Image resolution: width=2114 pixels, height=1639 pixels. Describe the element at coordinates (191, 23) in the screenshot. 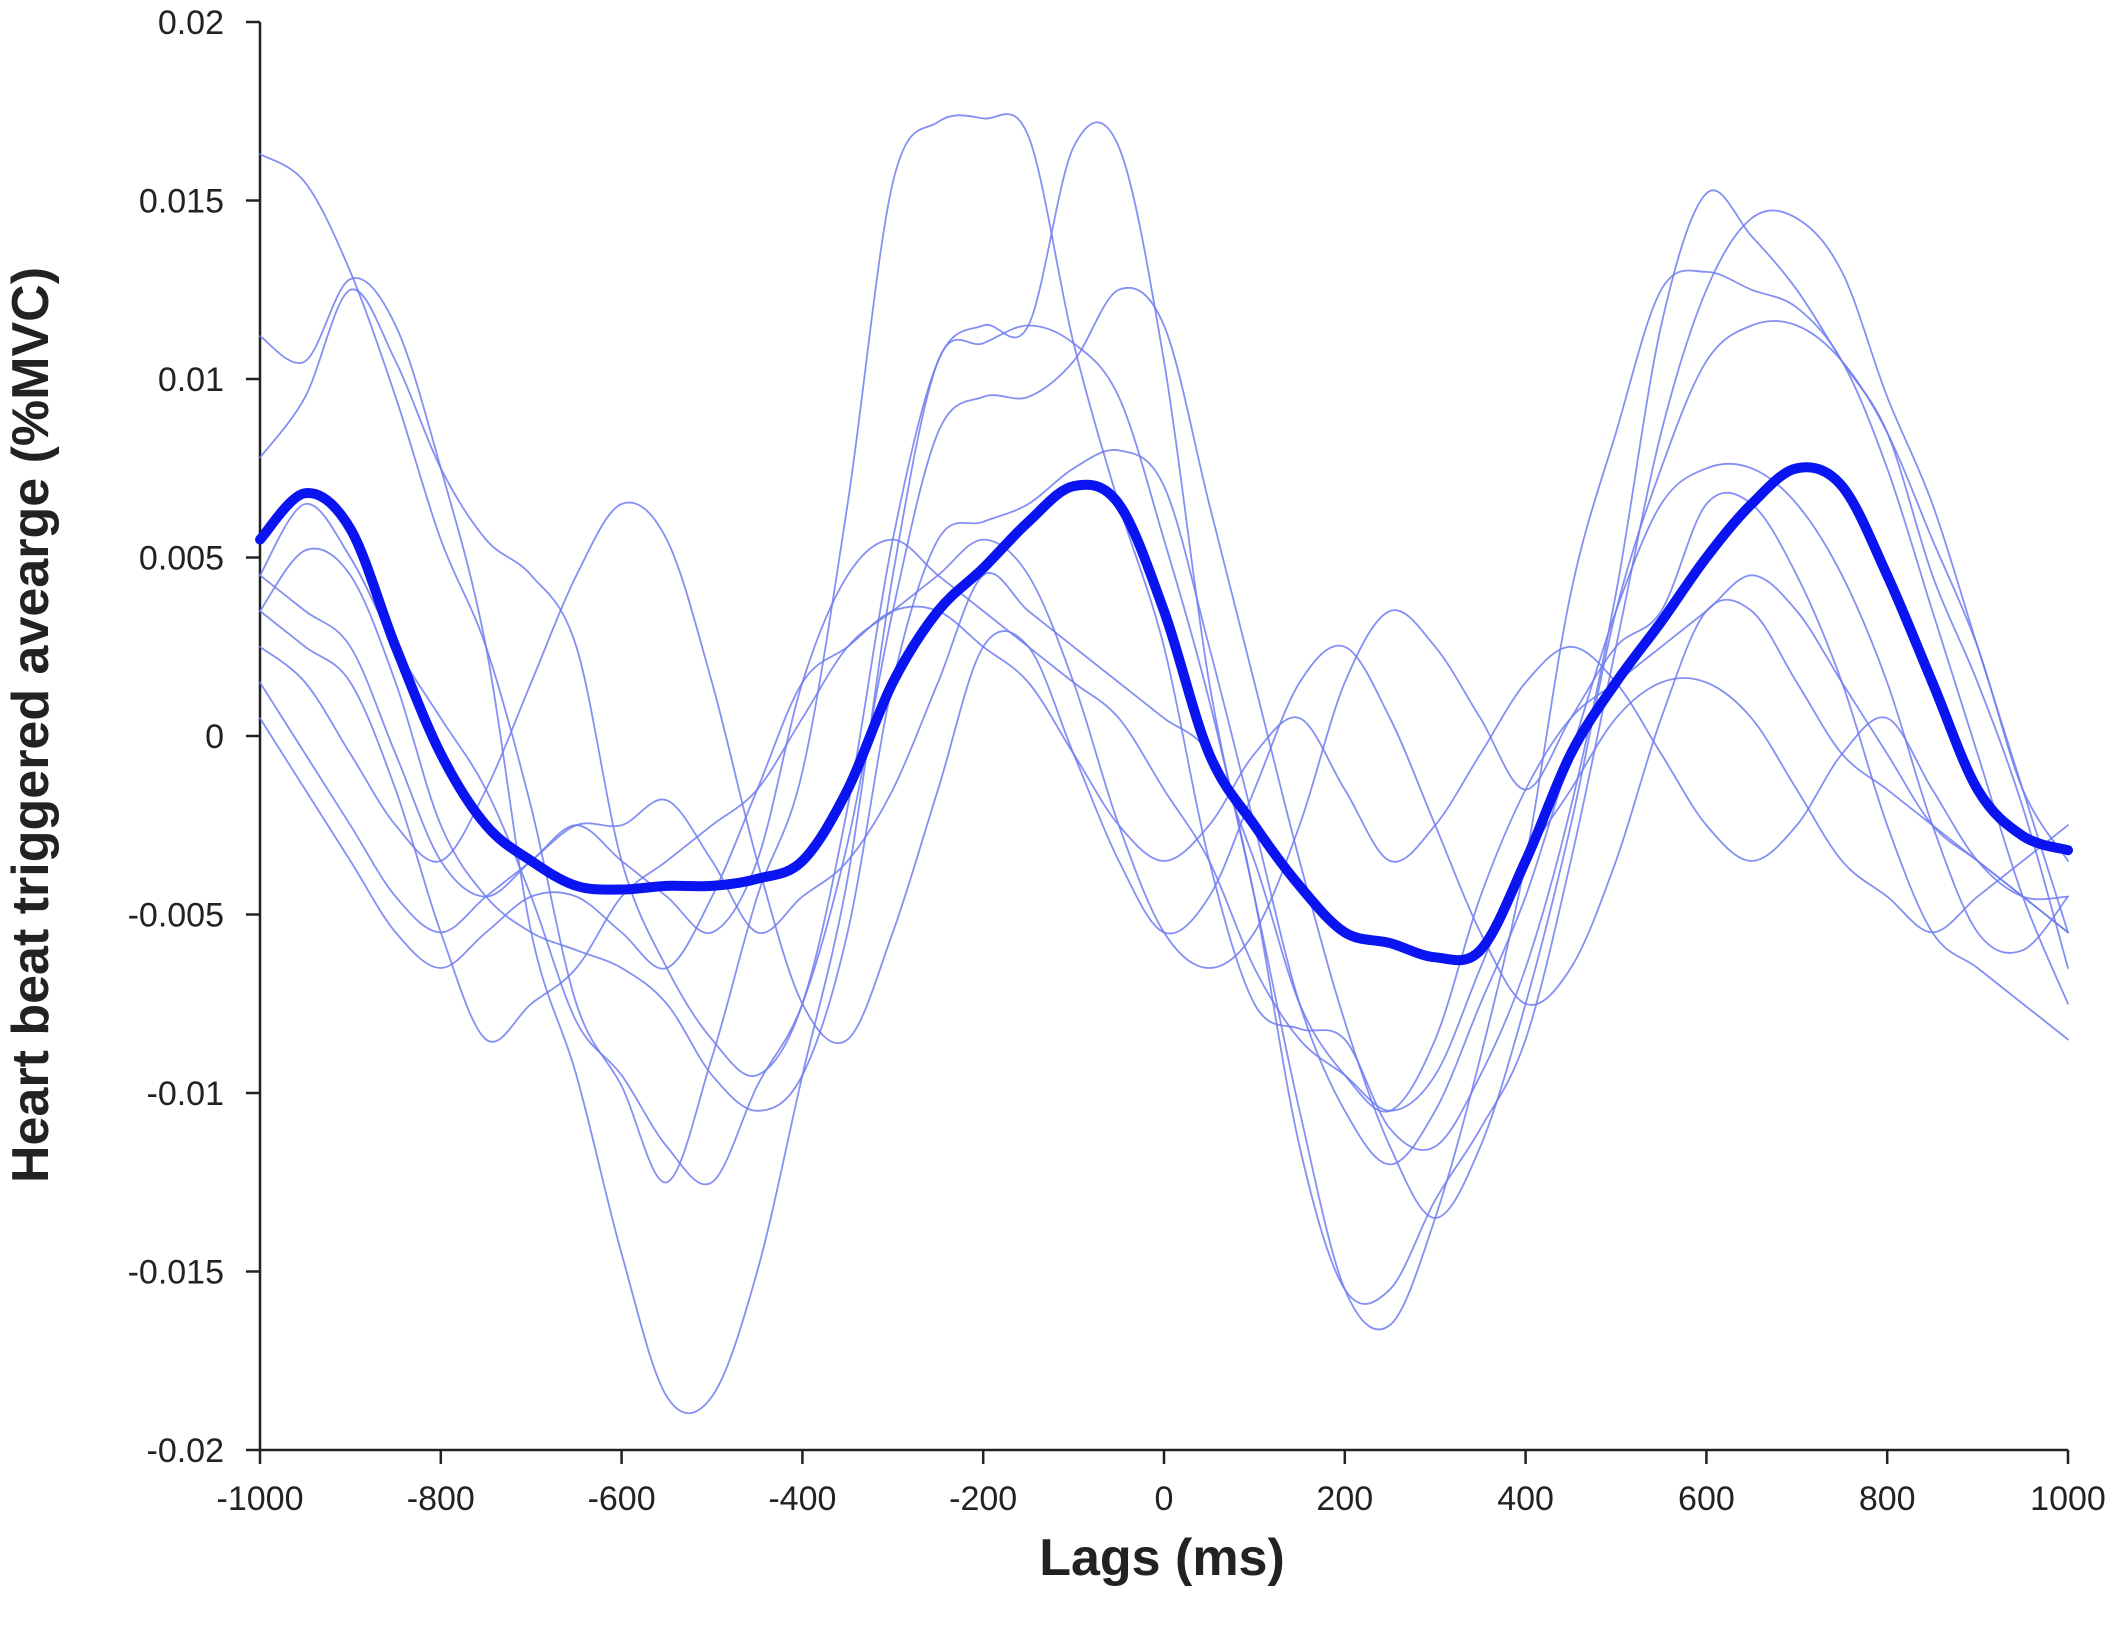

I see `y-tick-label: 0.02` at that location.